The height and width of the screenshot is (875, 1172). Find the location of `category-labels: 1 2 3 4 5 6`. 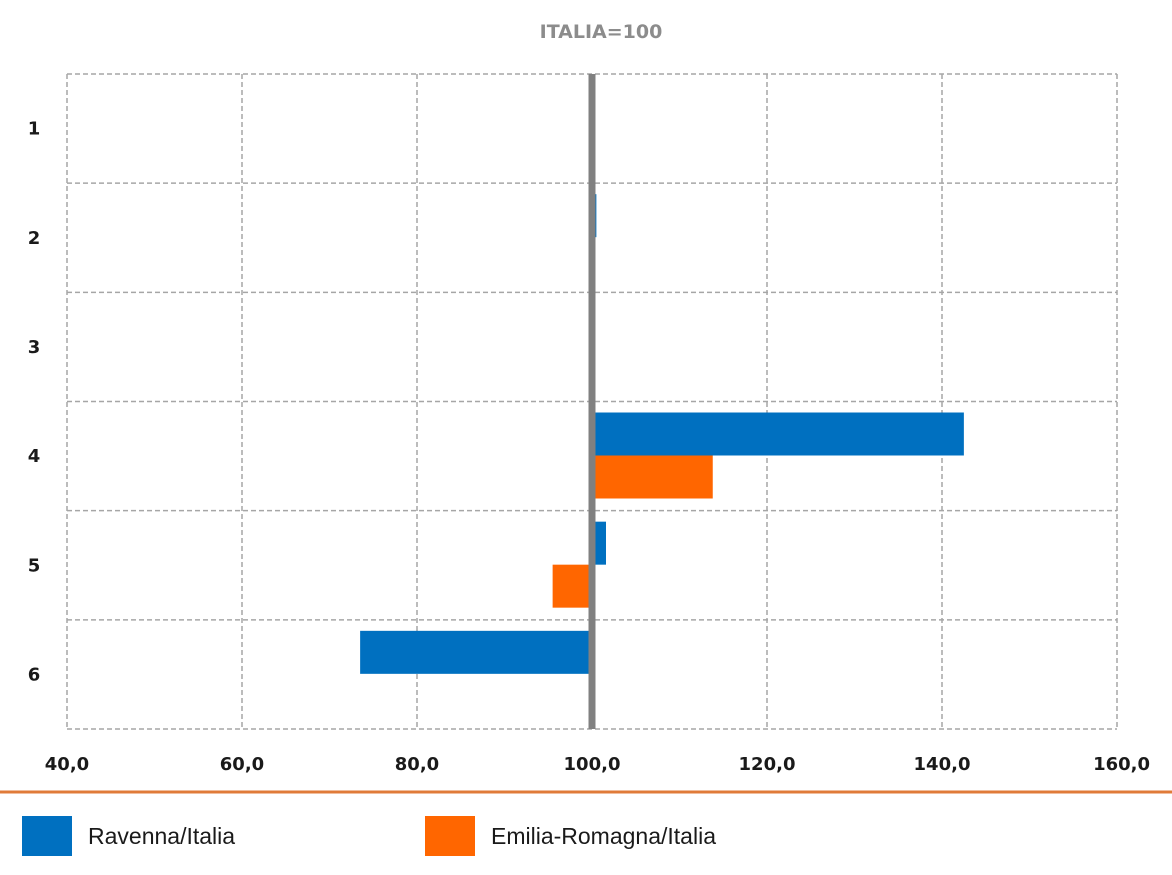

category-labels: 1 2 3 4 5 6 is located at coordinates (34, 402).